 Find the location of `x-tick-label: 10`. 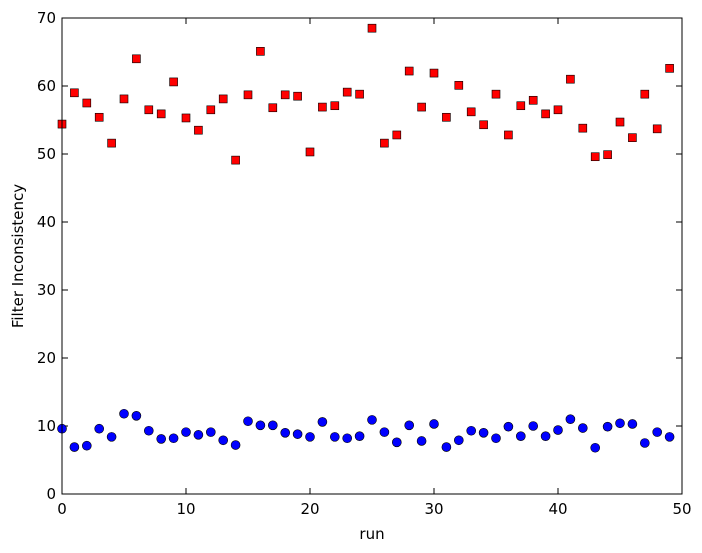

x-tick-label: 10 is located at coordinates (185, 509).